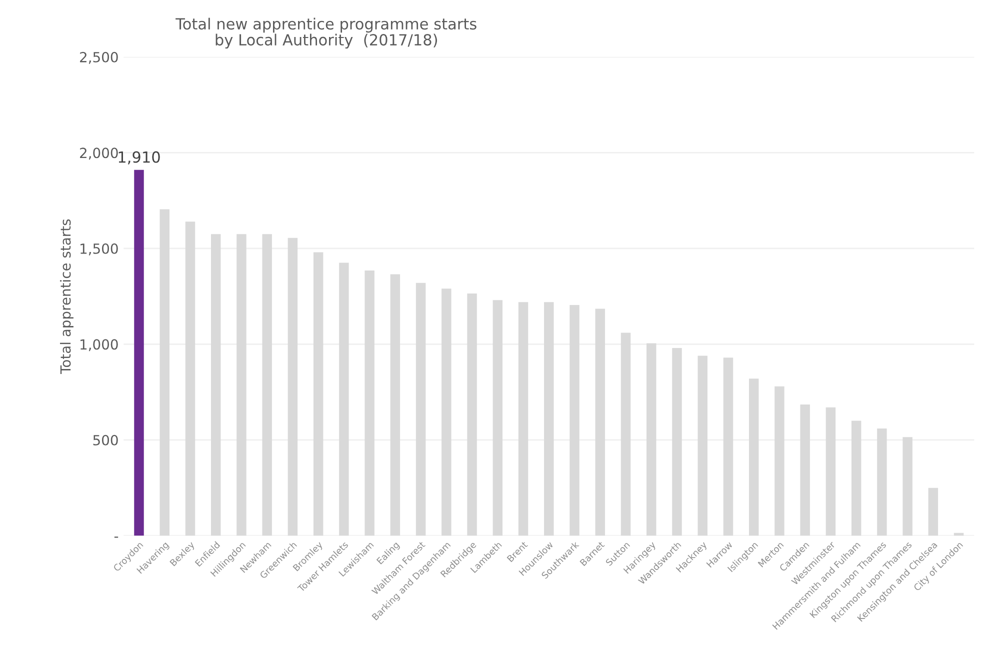 This screenshot has width=989, height=647. Describe the element at coordinates (99, 345) in the screenshot. I see `y-tick-label: 1,000` at that location.